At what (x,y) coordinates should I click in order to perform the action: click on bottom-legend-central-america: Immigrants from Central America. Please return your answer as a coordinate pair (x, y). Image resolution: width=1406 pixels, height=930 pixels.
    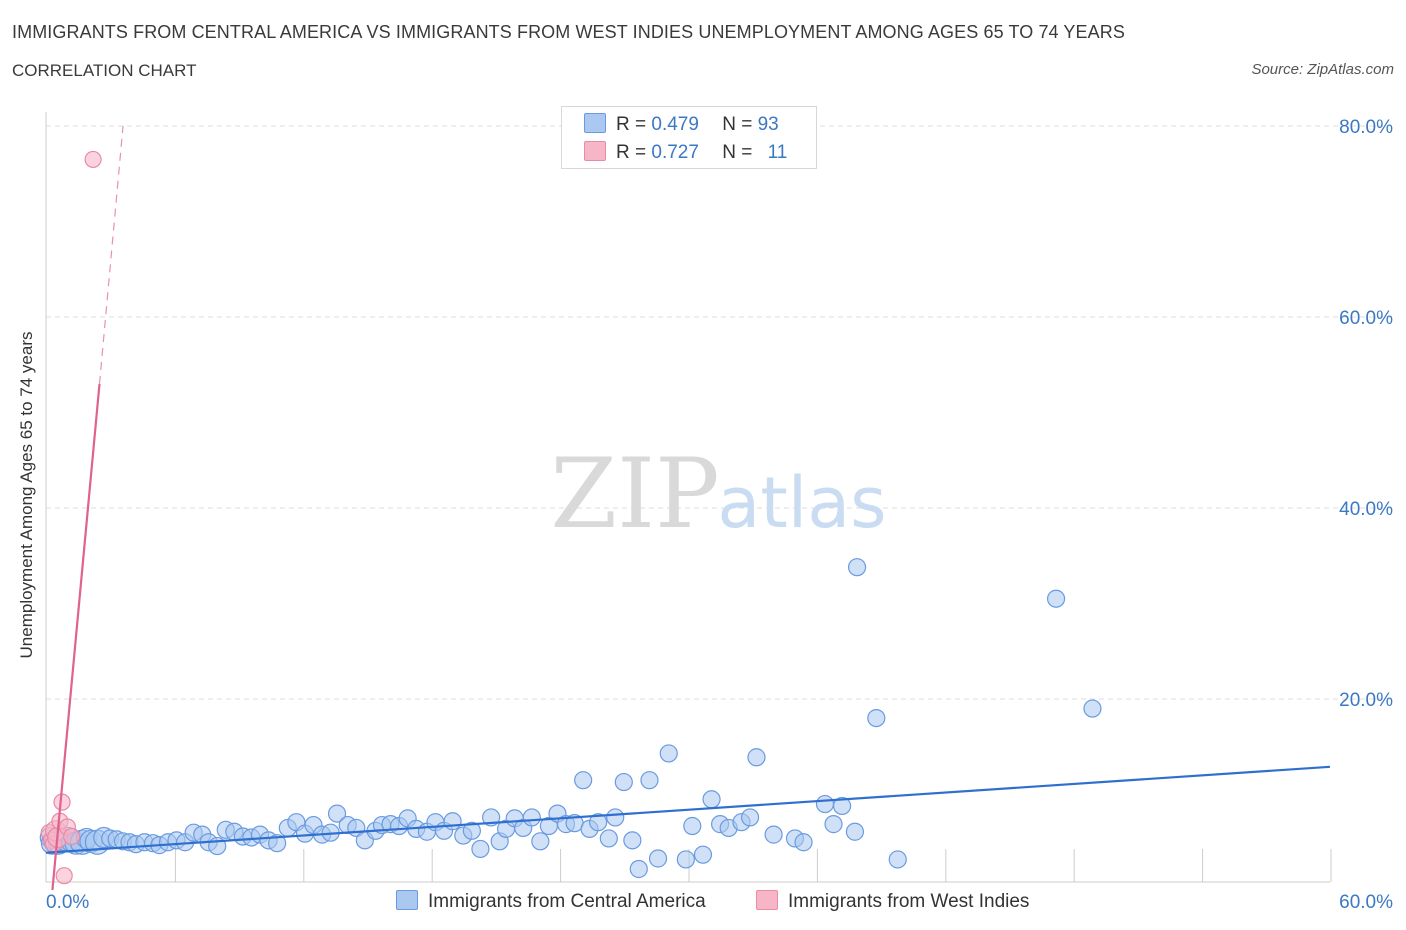
    Looking at the image, I should click on (551, 902).